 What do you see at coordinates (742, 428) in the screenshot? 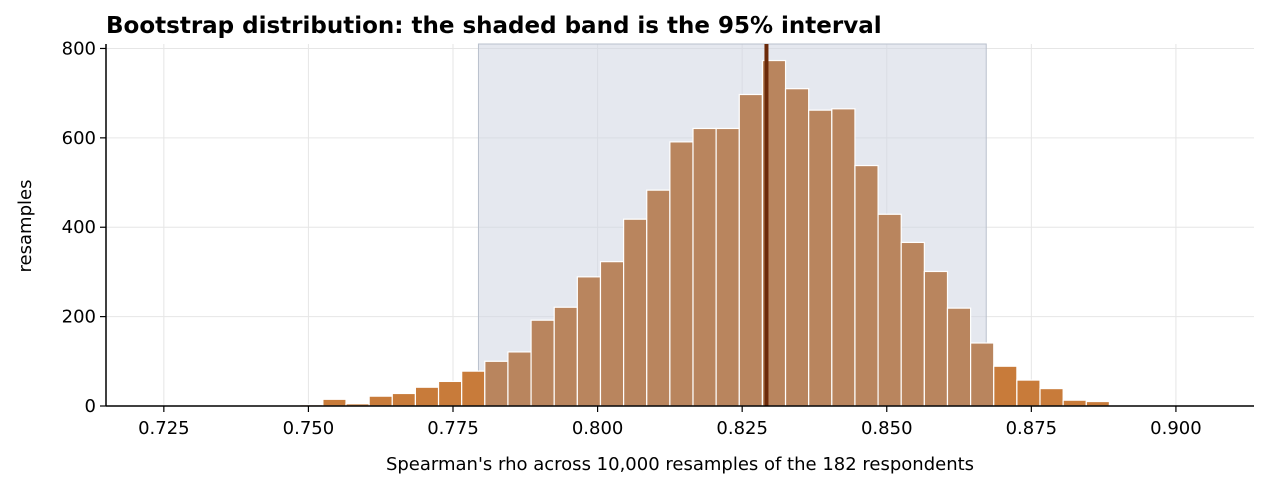
I see `x-tick-label: 0.825` at bounding box center [742, 428].